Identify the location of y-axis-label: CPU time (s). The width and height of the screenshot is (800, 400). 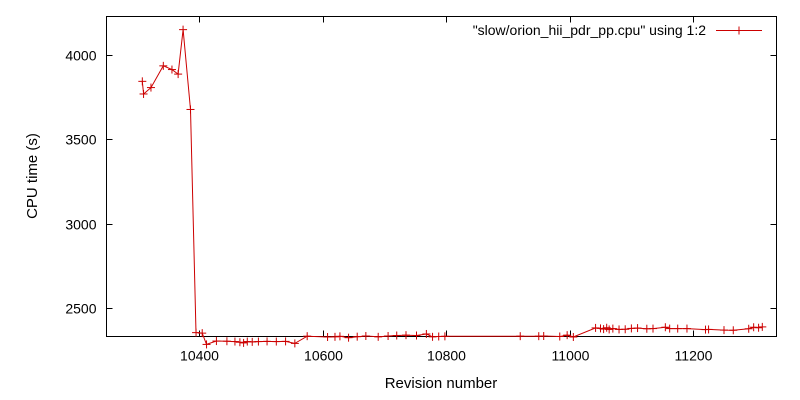
(32, 176).